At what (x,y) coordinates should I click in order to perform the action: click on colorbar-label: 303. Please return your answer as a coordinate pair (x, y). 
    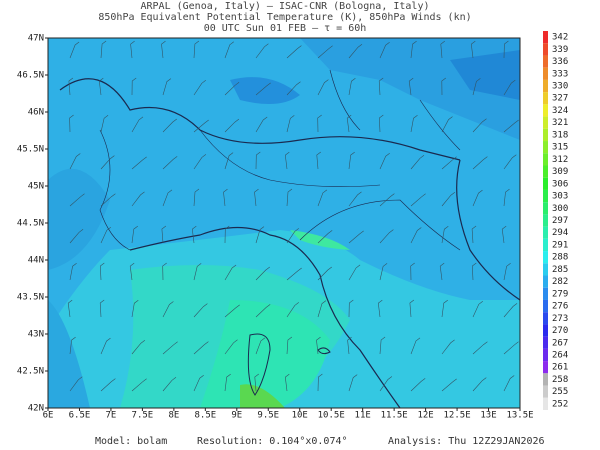
    Looking at the image, I should click on (560, 197).